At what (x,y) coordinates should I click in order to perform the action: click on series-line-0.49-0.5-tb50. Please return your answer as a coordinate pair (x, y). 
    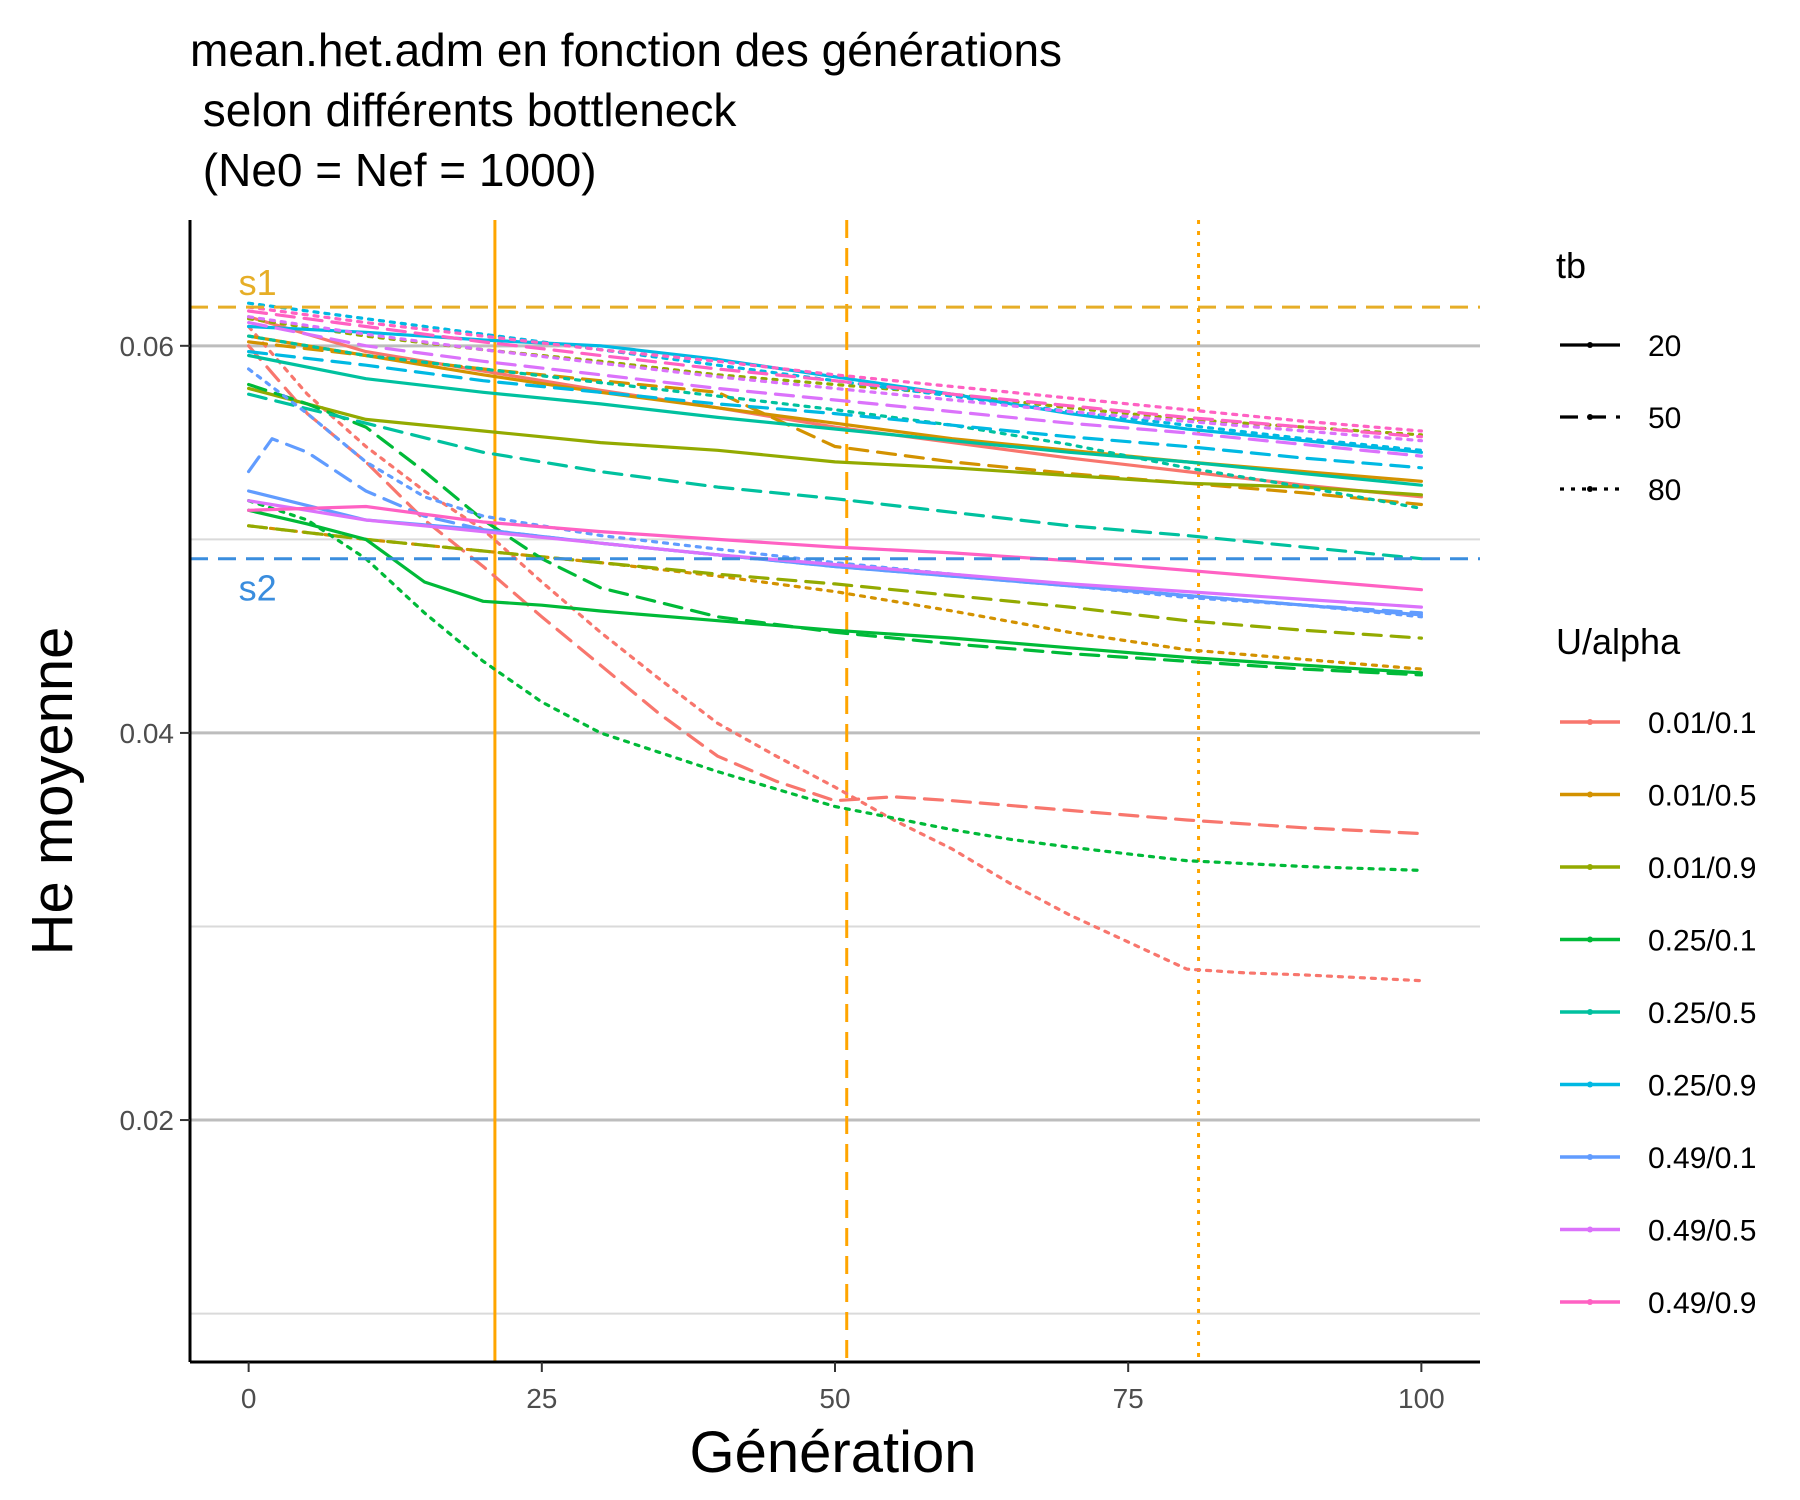
    Looking at the image, I should click on (835, 389).